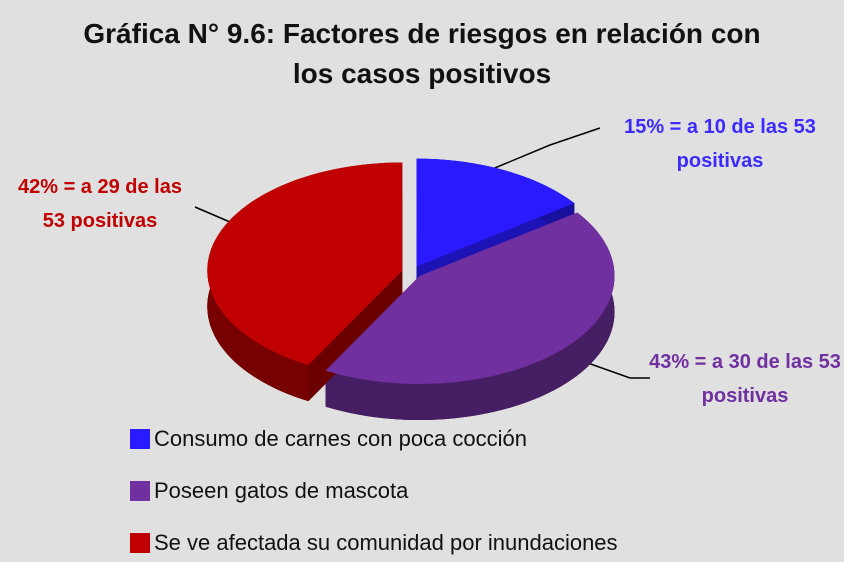 The image size is (844, 562). What do you see at coordinates (281, 490) in the screenshot?
I see `legend-label: Poseen gatos de mascota` at bounding box center [281, 490].